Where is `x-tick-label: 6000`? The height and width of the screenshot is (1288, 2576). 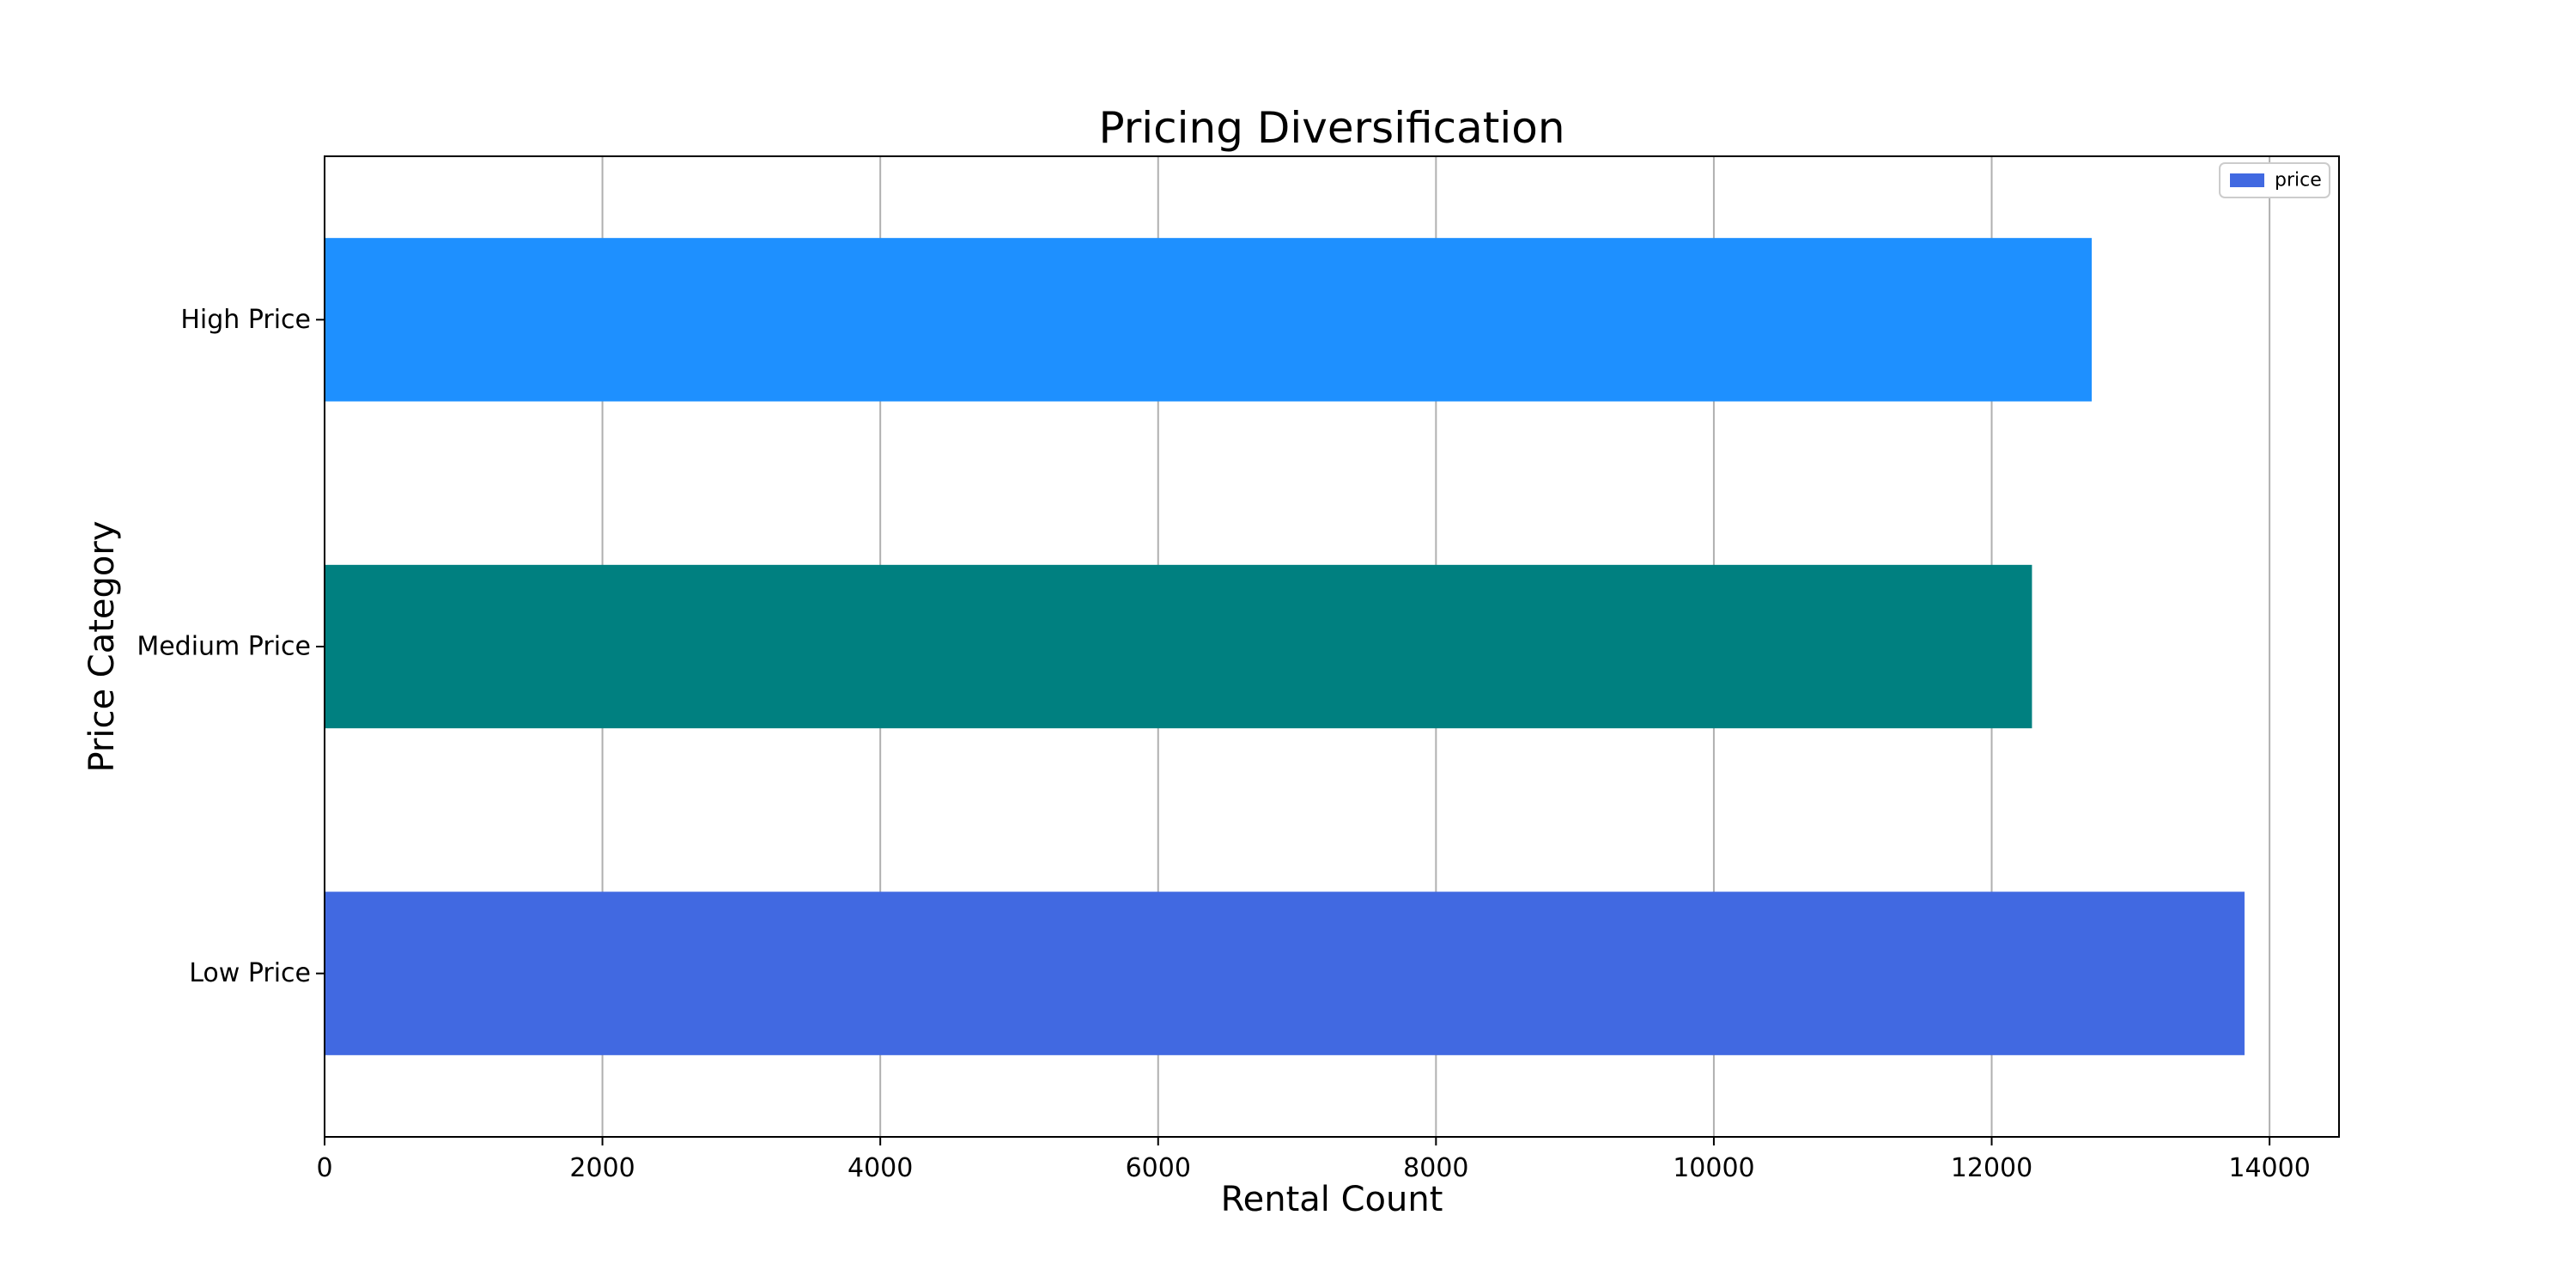 x-tick-label: 6000 is located at coordinates (1158, 1168).